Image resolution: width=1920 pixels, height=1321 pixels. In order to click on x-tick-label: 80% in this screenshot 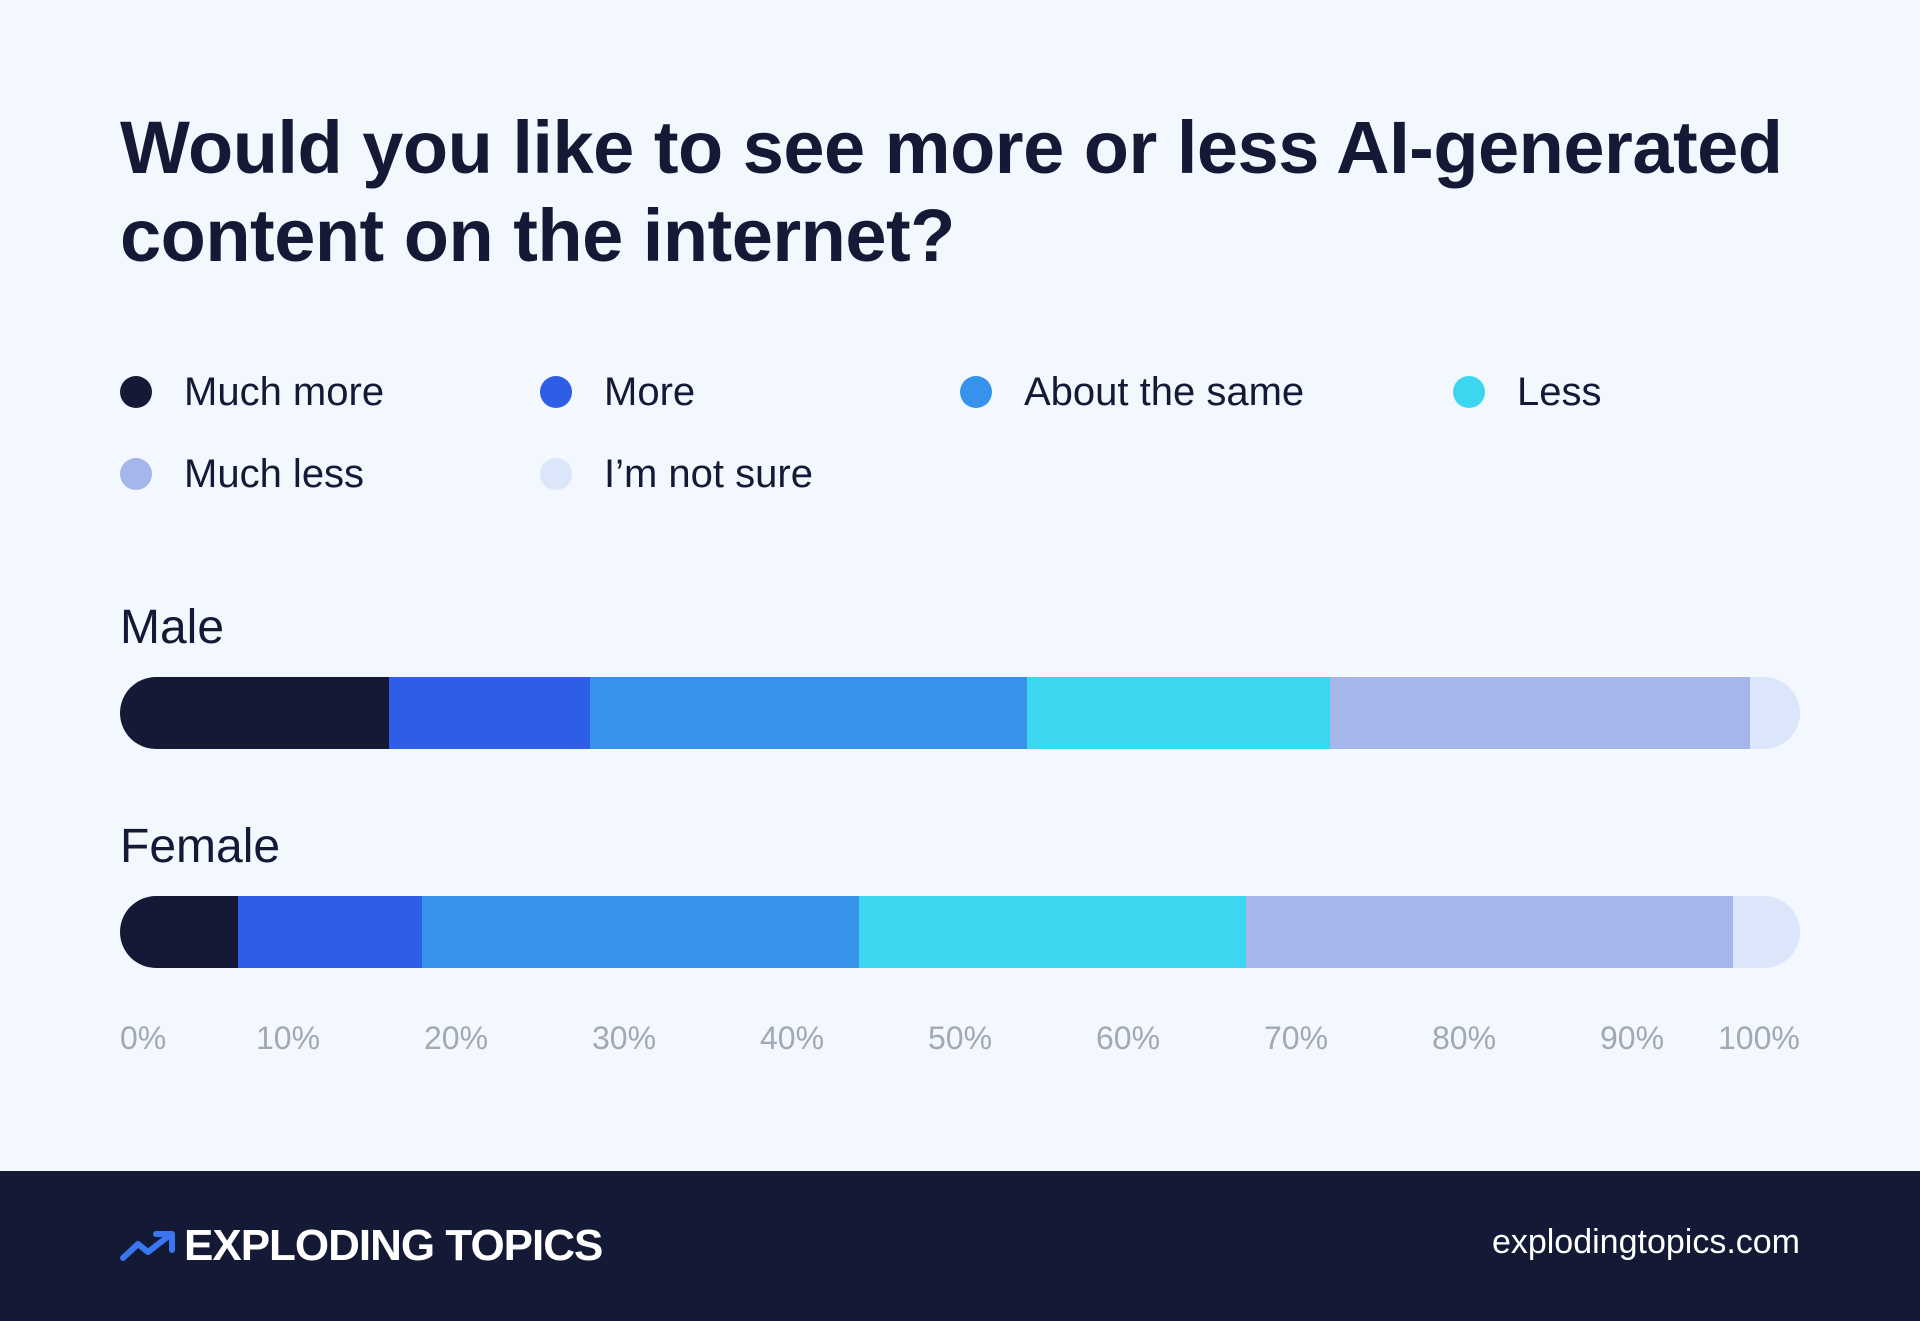, I will do `click(1464, 1038)`.